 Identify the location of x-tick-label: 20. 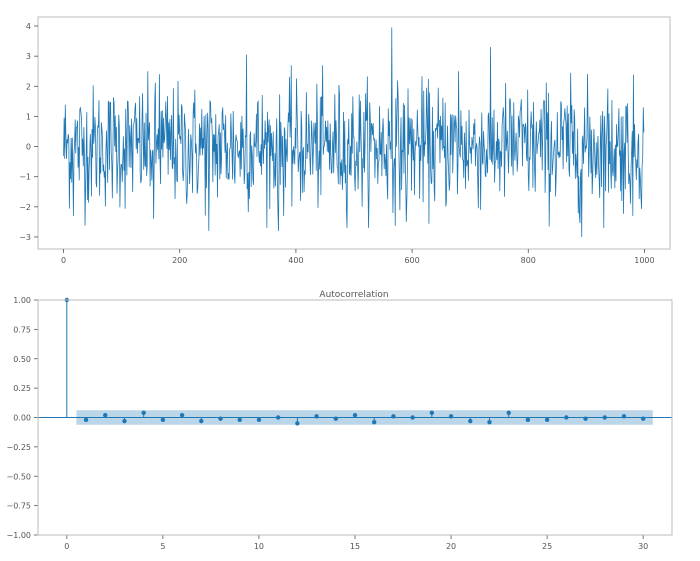
(451, 546).